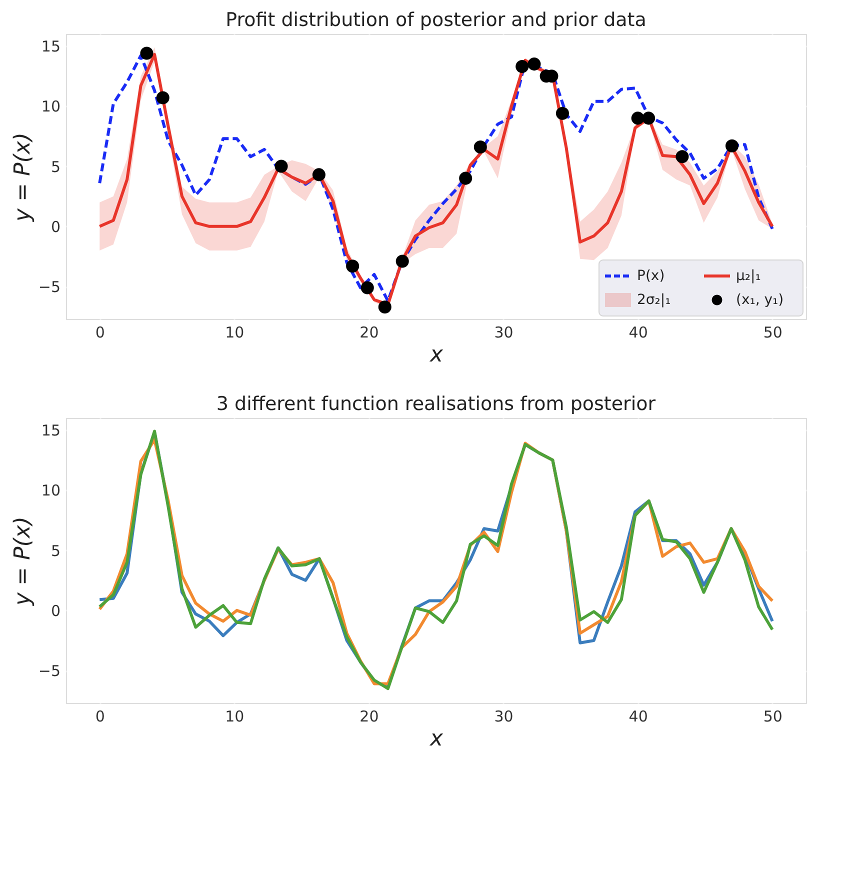 Image resolution: width=852 pixels, height=880 pixels. What do you see at coordinates (436, 20) in the screenshot?
I see `chart-title: Profit distribution of posterior and prior data` at bounding box center [436, 20].